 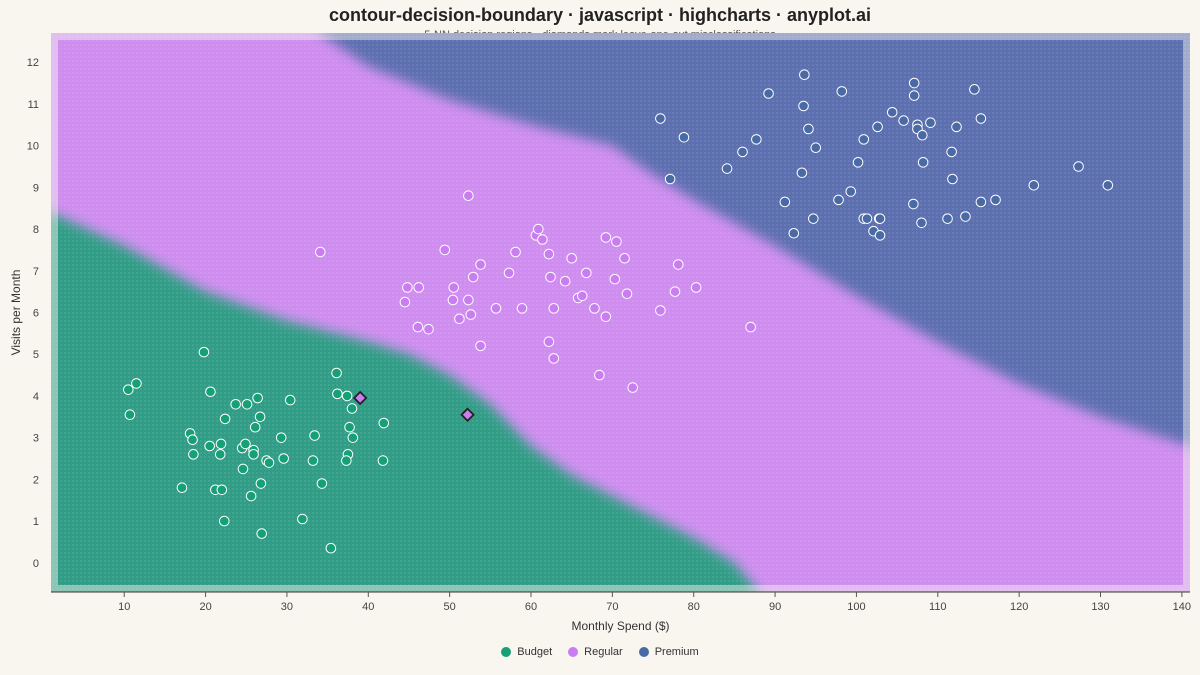 What do you see at coordinates (595, 652) in the screenshot?
I see `legend-item-regular: Regular` at bounding box center [595, 652].